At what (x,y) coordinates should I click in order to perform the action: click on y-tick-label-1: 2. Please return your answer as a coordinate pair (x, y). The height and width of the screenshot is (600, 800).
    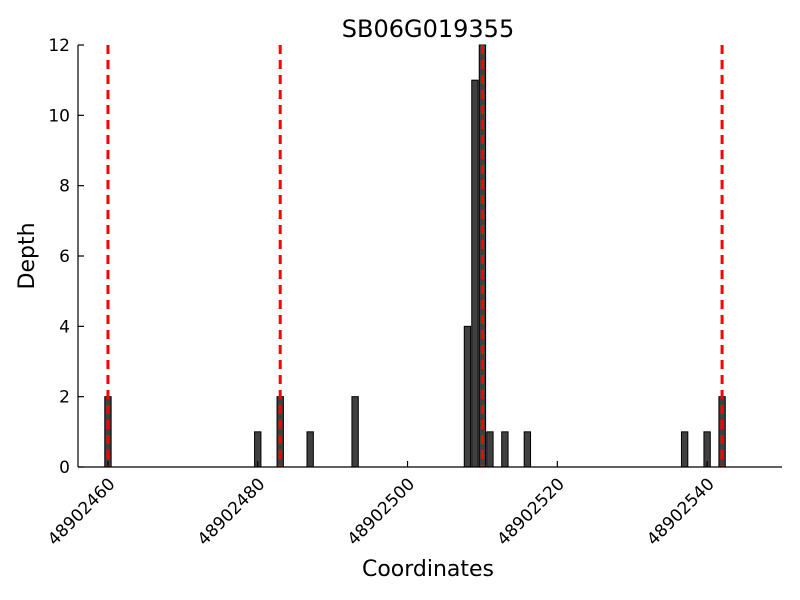
    Looking at the image, I should click on (64, 398).